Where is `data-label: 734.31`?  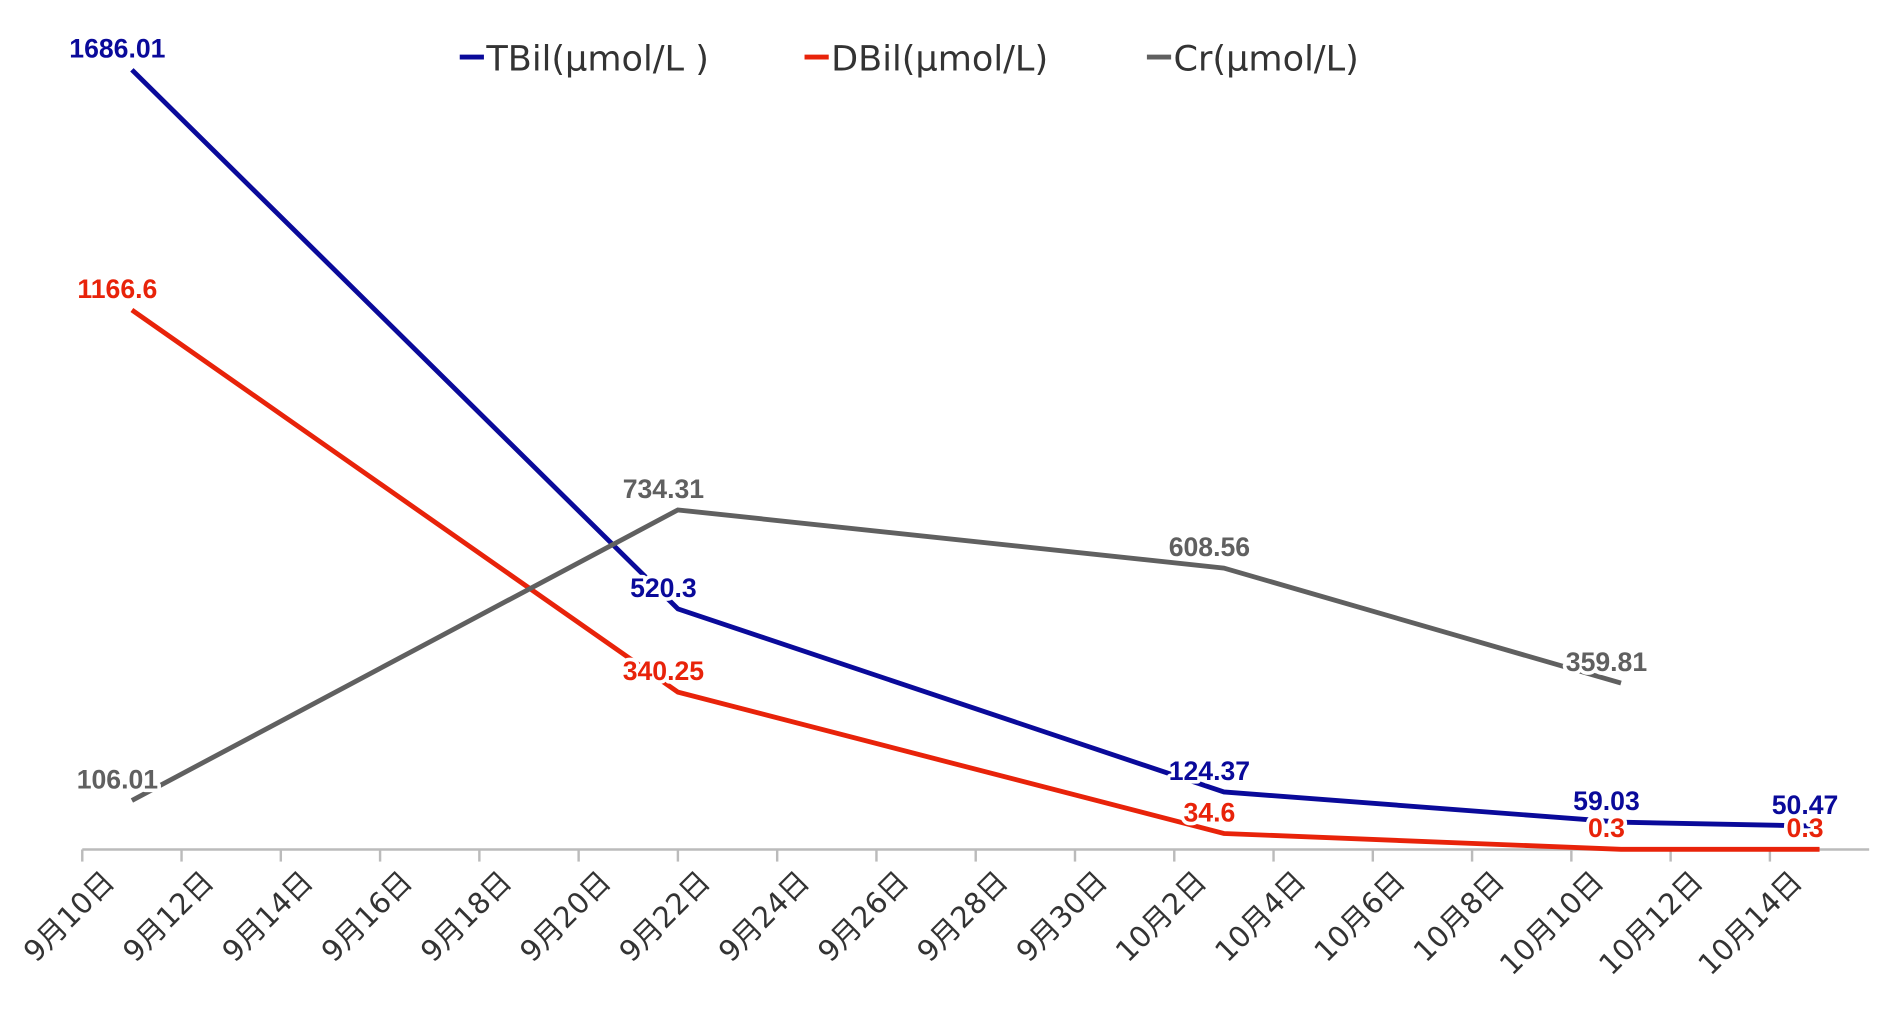 data-label: 734.31 is located at coordinates (664, 489).